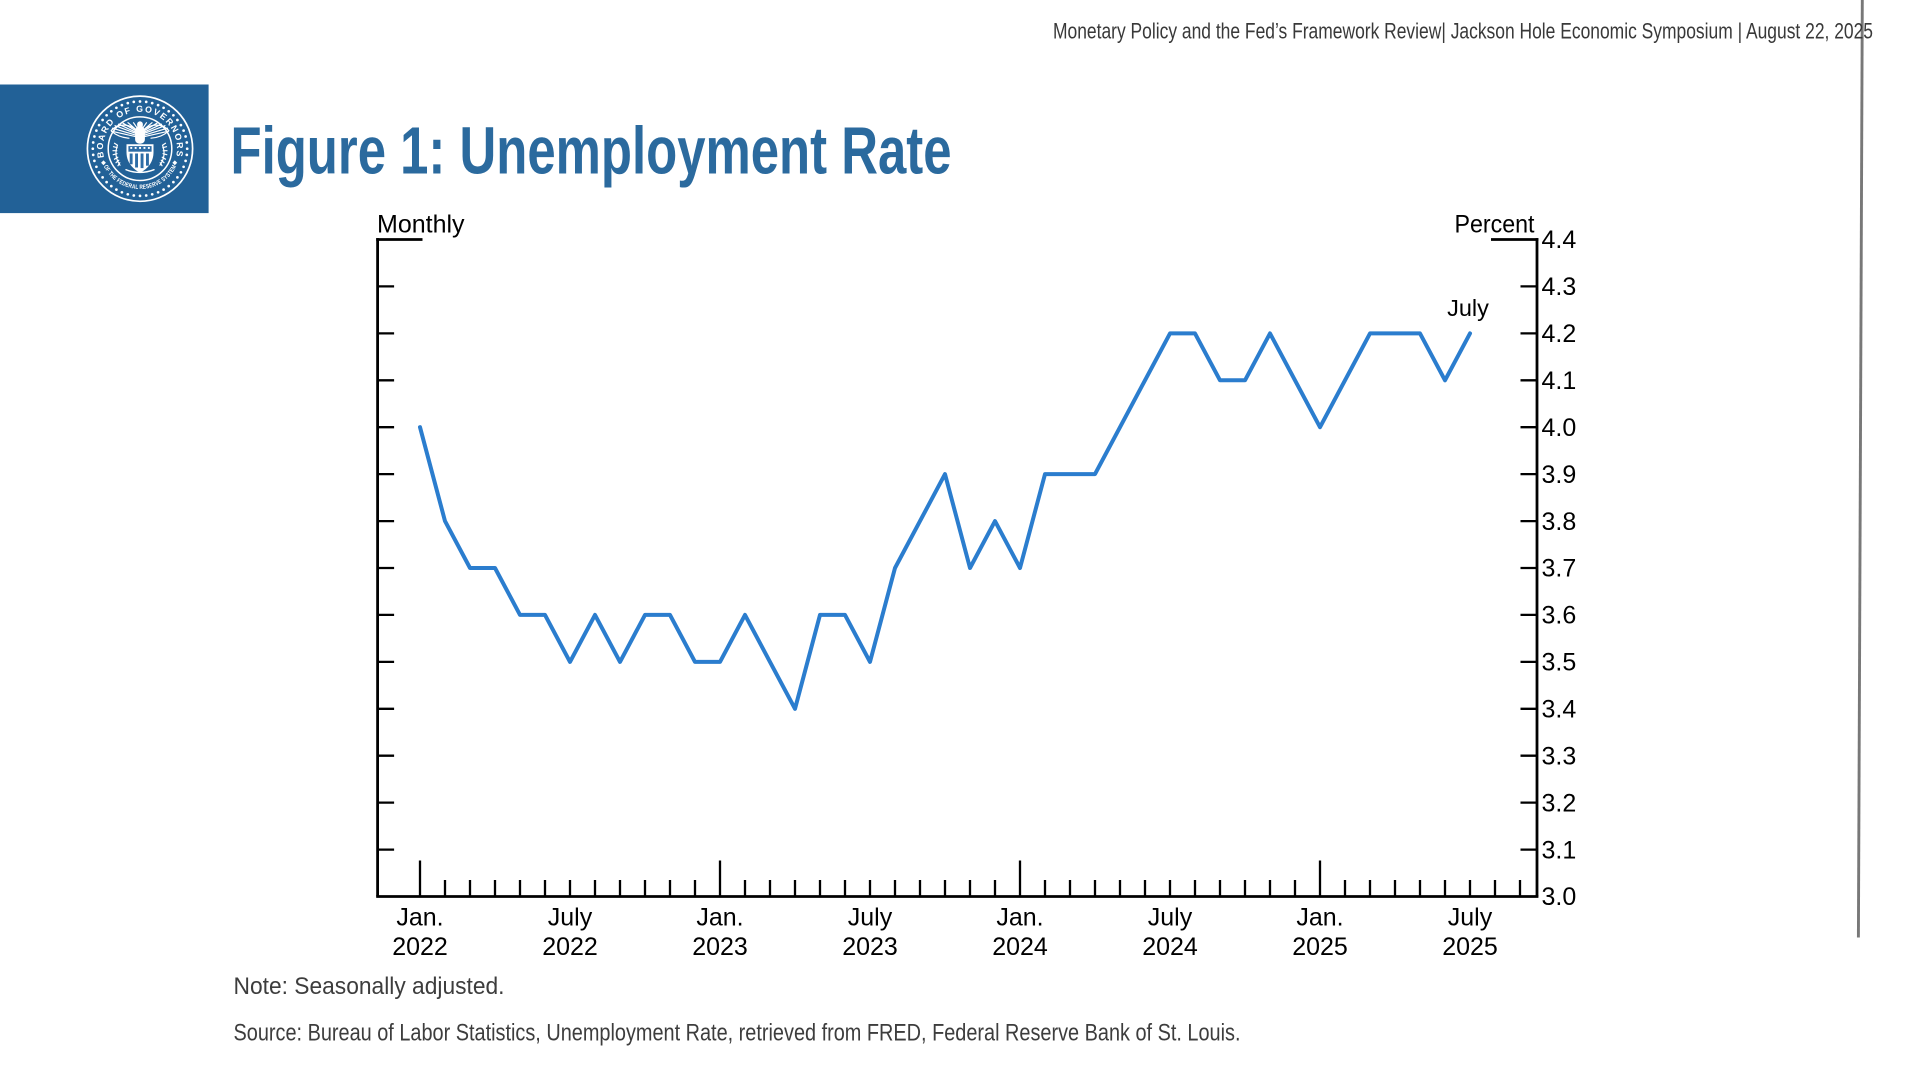 The height and width of the screenshot is (1084, 1920). Describe the element at coordinates (1559, 897) in the screenshot. I see `svg-text: 3.0` at that location.